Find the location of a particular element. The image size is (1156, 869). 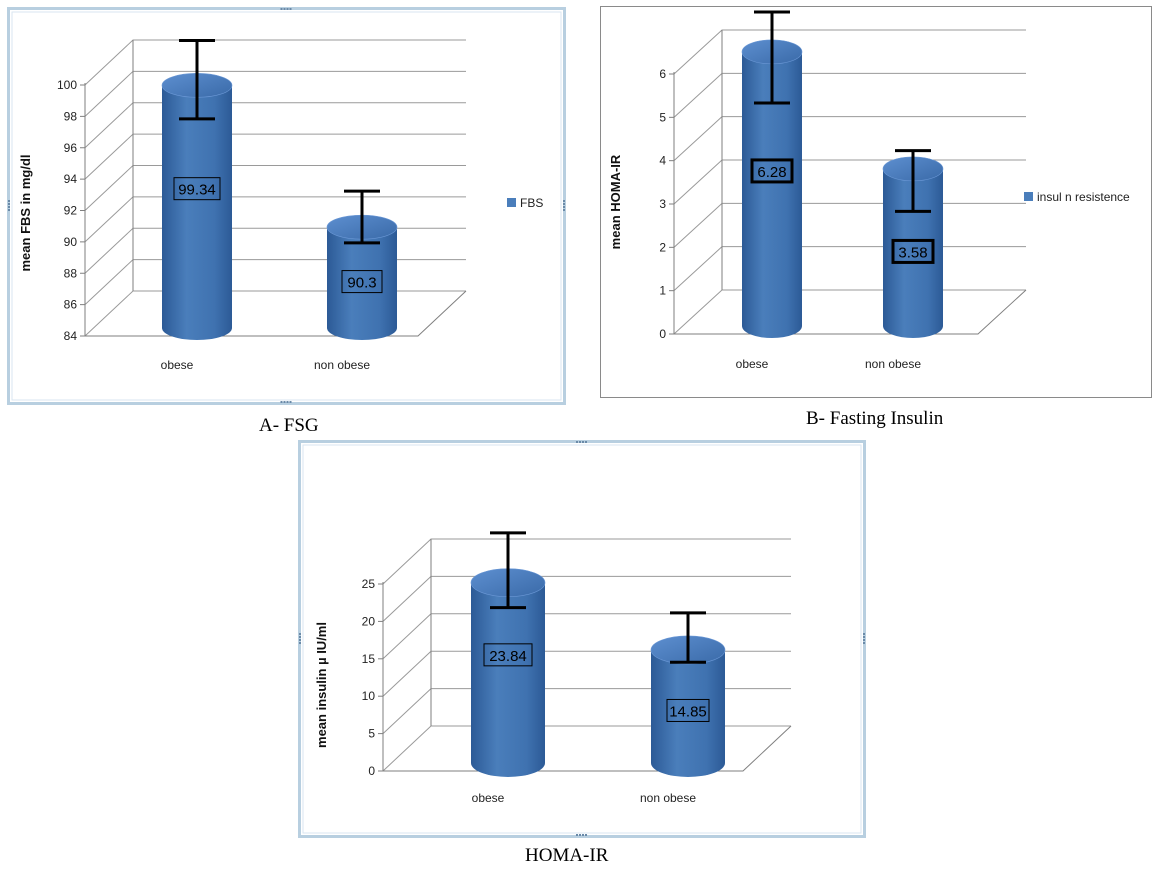

legend-label: FBS is located at coordinates (531, 203).